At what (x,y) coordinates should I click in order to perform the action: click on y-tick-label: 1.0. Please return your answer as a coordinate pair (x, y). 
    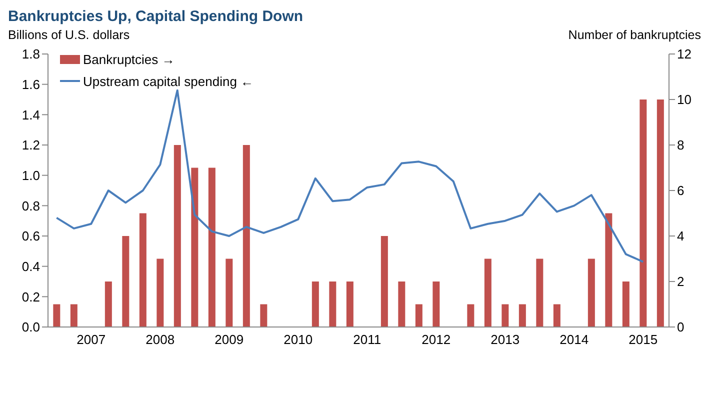
    Looking at the image, I should click on (31, 175).